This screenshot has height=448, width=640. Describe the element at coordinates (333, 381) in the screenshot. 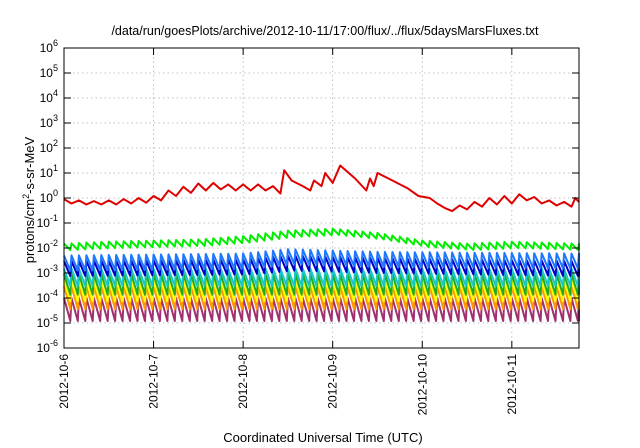

I see `x-tick-label: 2012-10-9` at that location.